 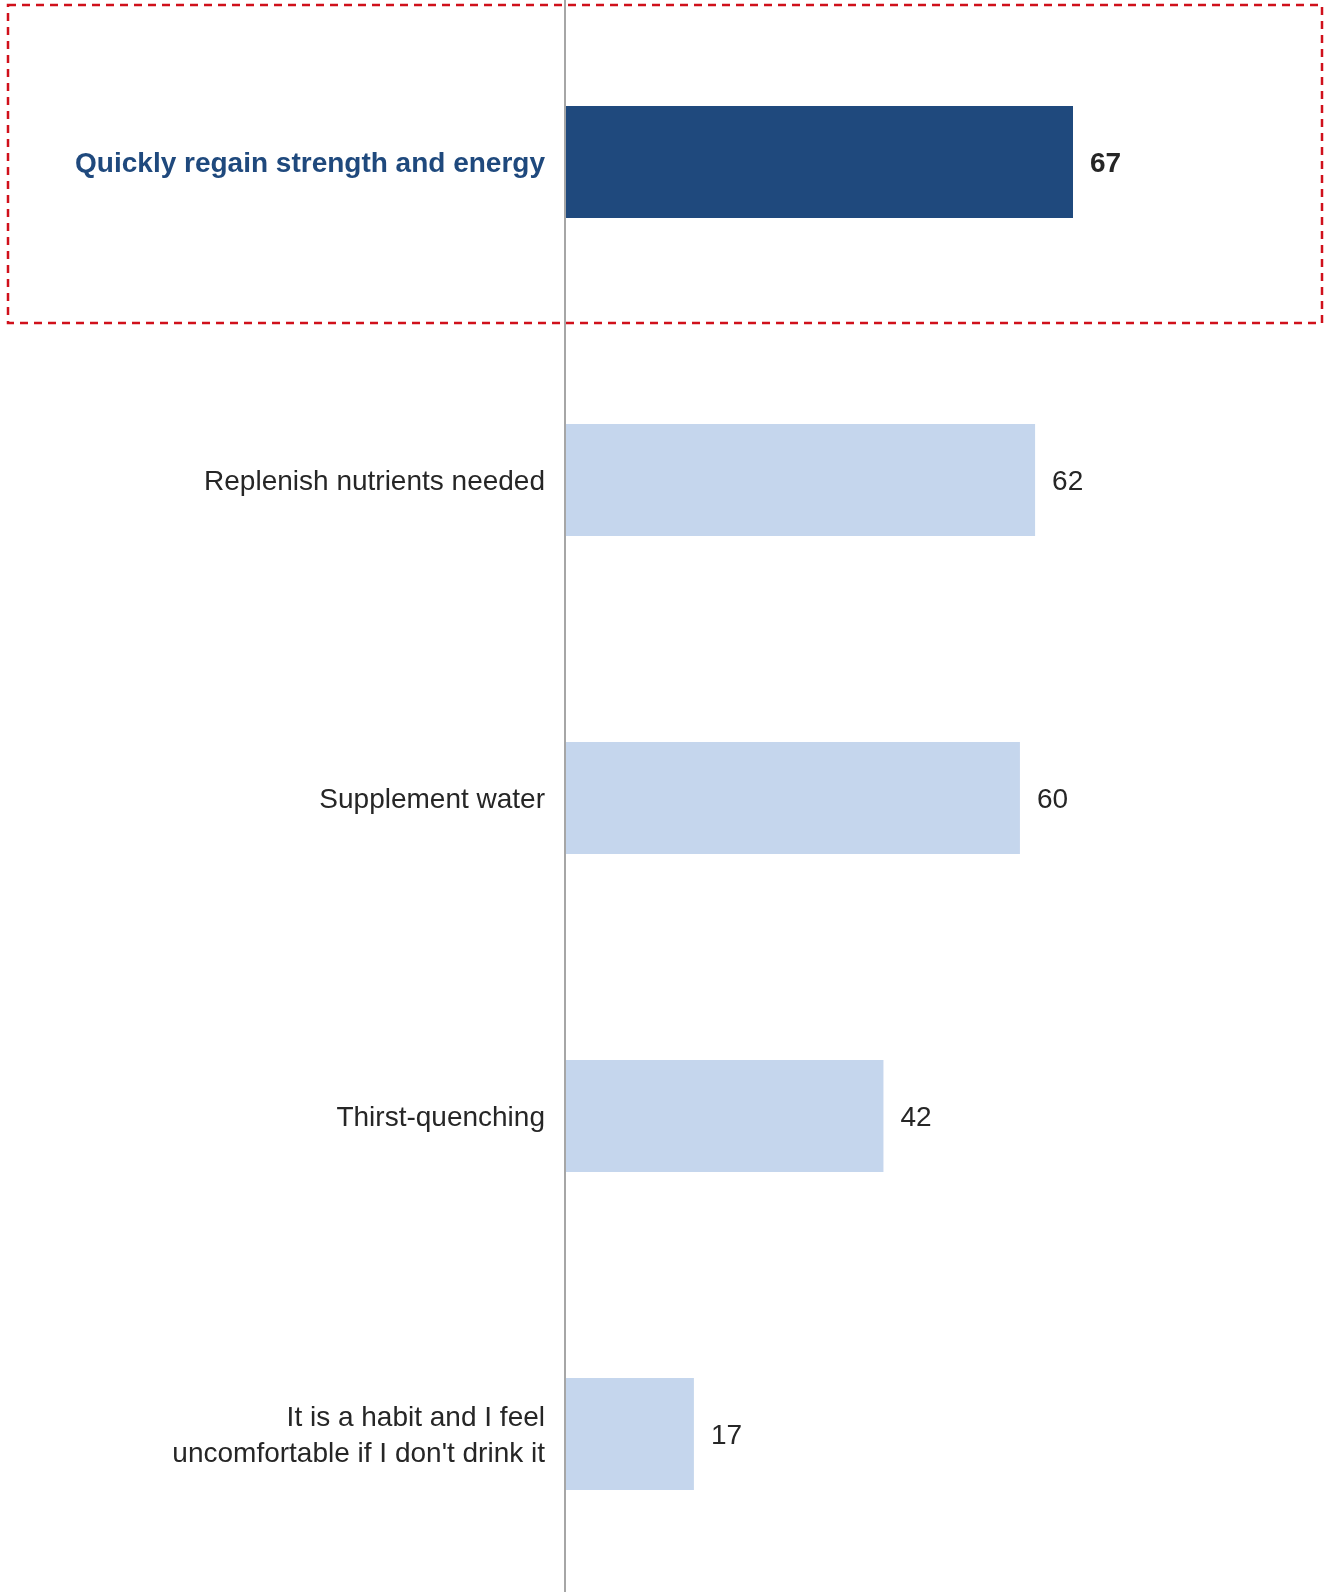 I want to click on data-label: 60, so click(x=1052, y=798).